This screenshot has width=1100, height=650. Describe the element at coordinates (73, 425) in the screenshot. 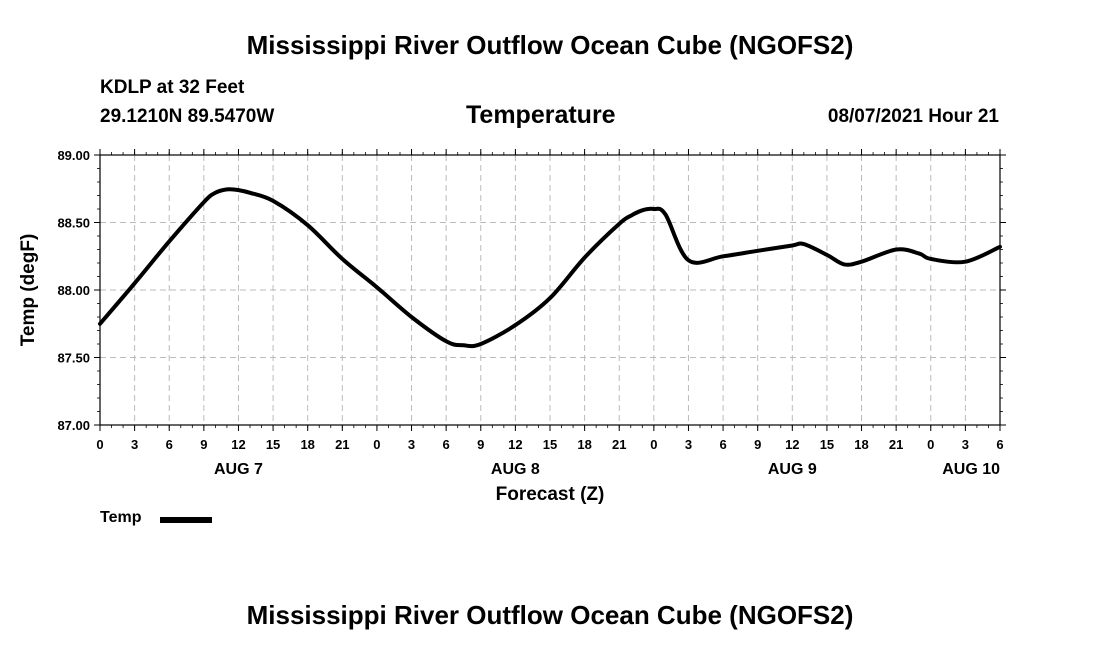

I see `y-tick-label: 87.00` at that location.